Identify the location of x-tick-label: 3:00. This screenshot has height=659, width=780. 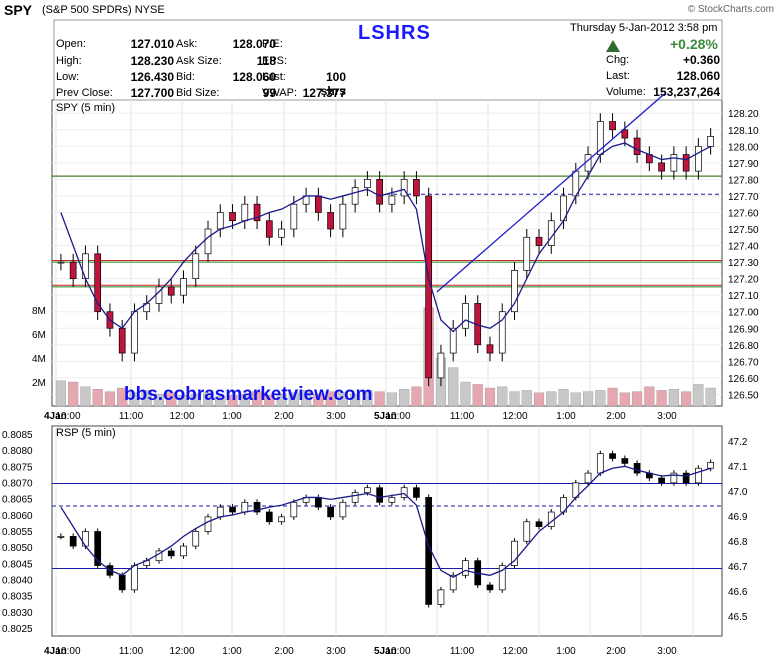
(667, 416).